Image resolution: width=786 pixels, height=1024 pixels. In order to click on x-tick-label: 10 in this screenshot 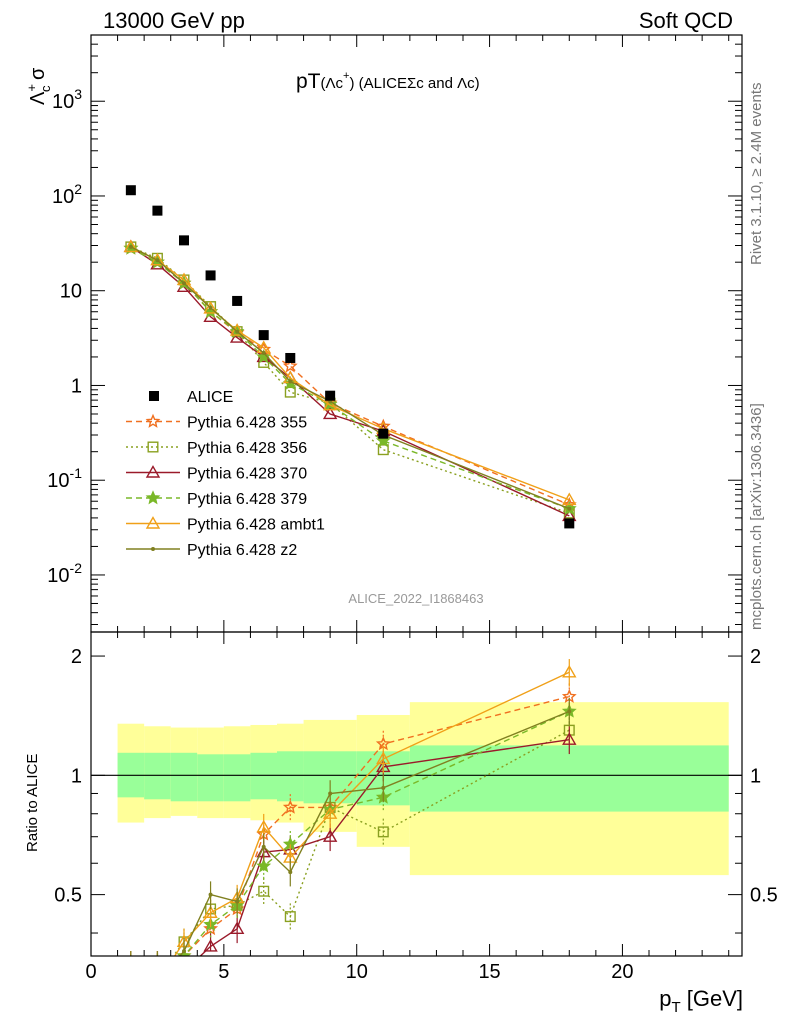, I will do `click(357, 972)`.